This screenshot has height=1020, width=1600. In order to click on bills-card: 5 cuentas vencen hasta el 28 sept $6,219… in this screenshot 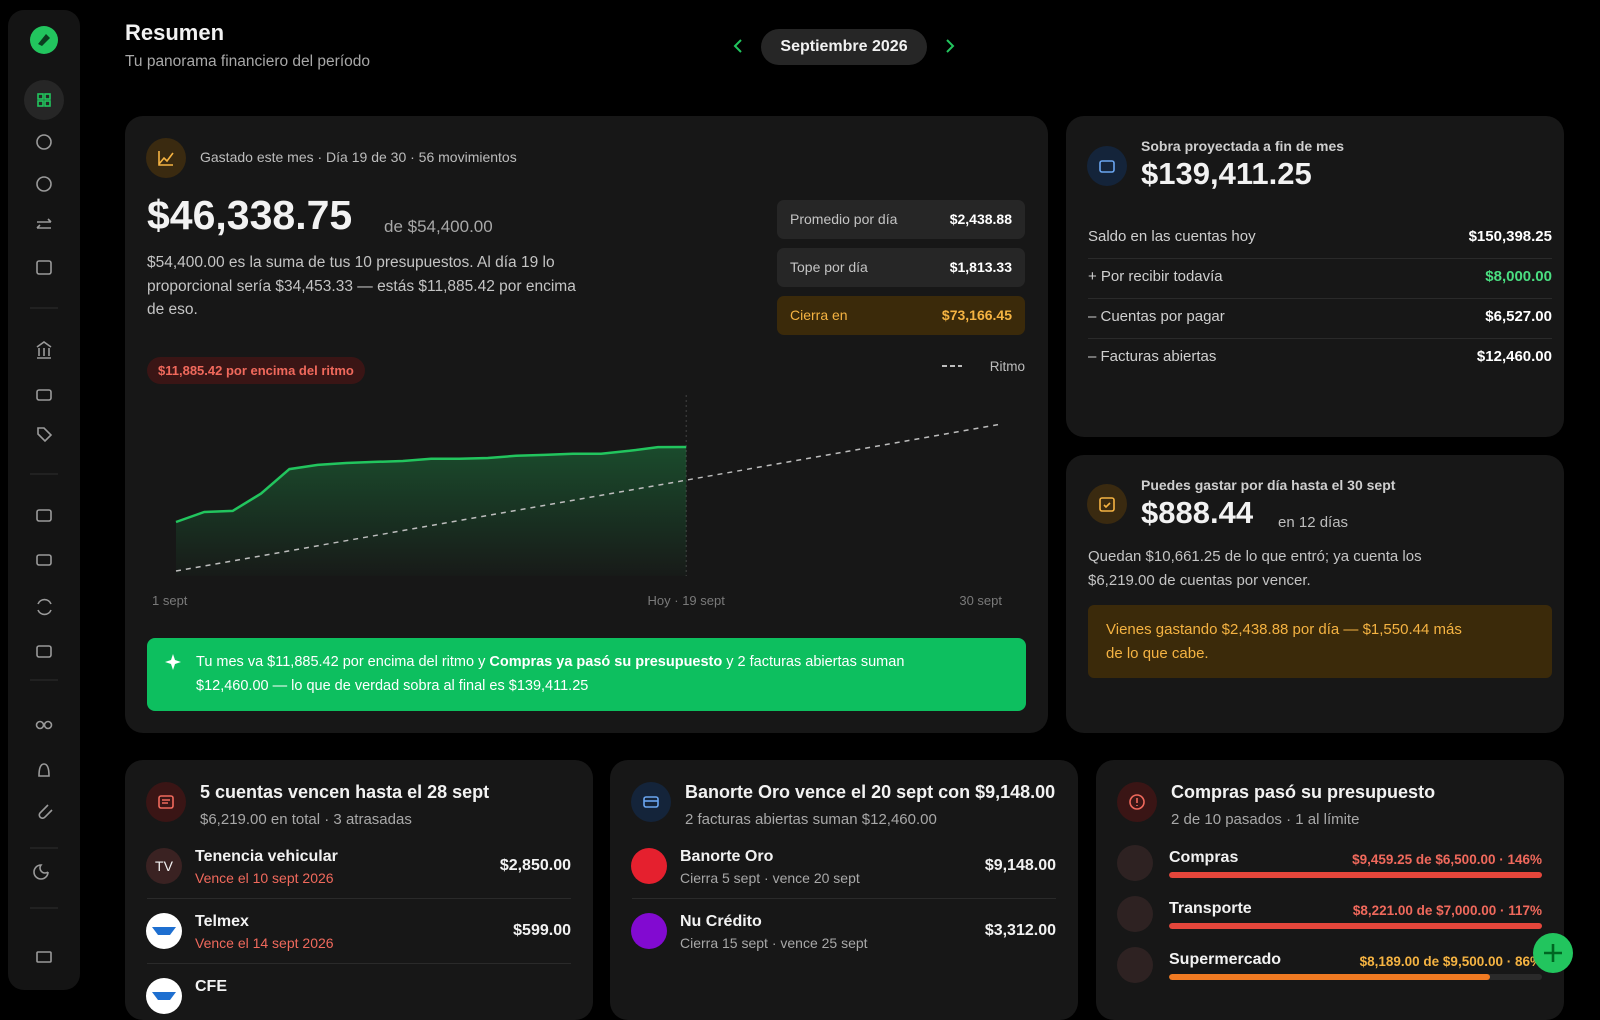, I will do `click(359, 890)`.